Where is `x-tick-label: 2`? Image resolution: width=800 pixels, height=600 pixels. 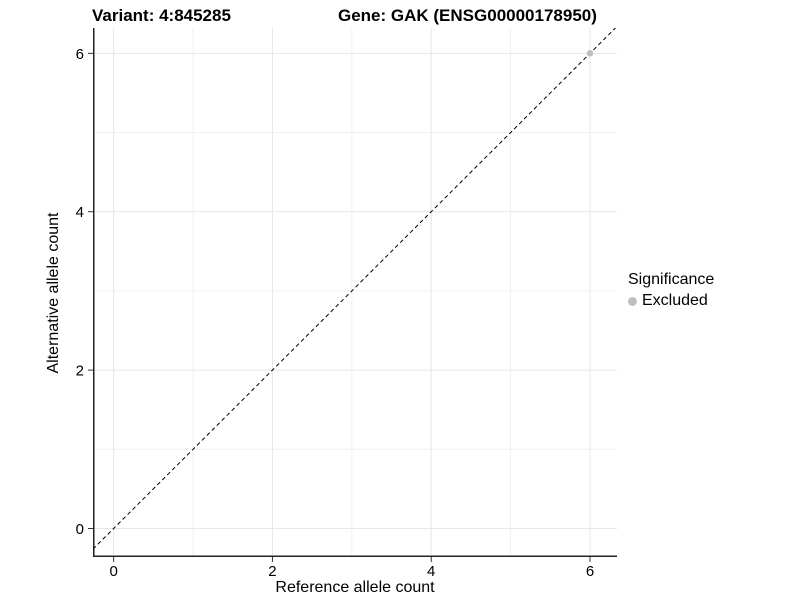 x-tick-label: 2 is located at coordinates (272, 571).